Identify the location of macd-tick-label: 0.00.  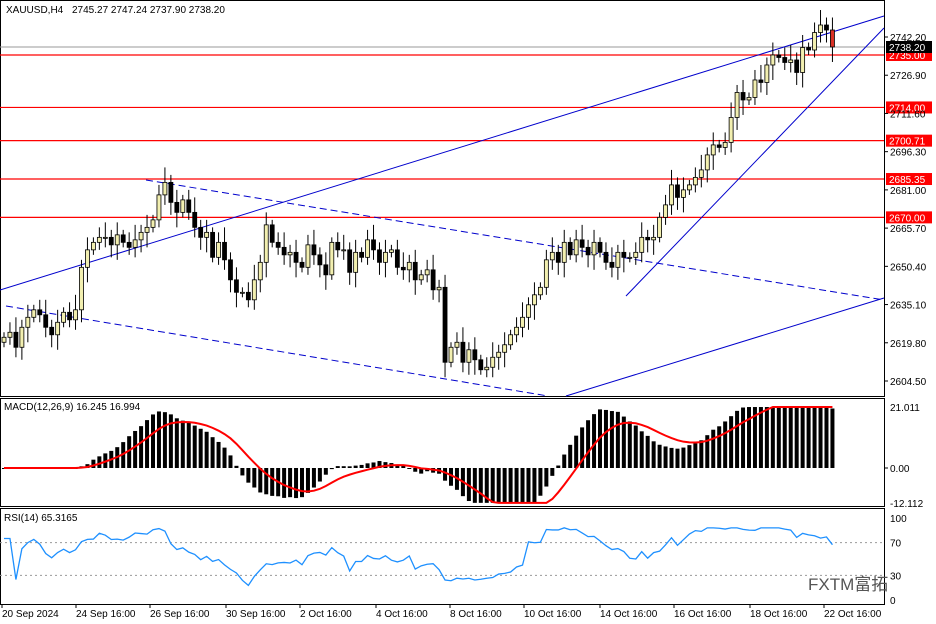
(900, 469).